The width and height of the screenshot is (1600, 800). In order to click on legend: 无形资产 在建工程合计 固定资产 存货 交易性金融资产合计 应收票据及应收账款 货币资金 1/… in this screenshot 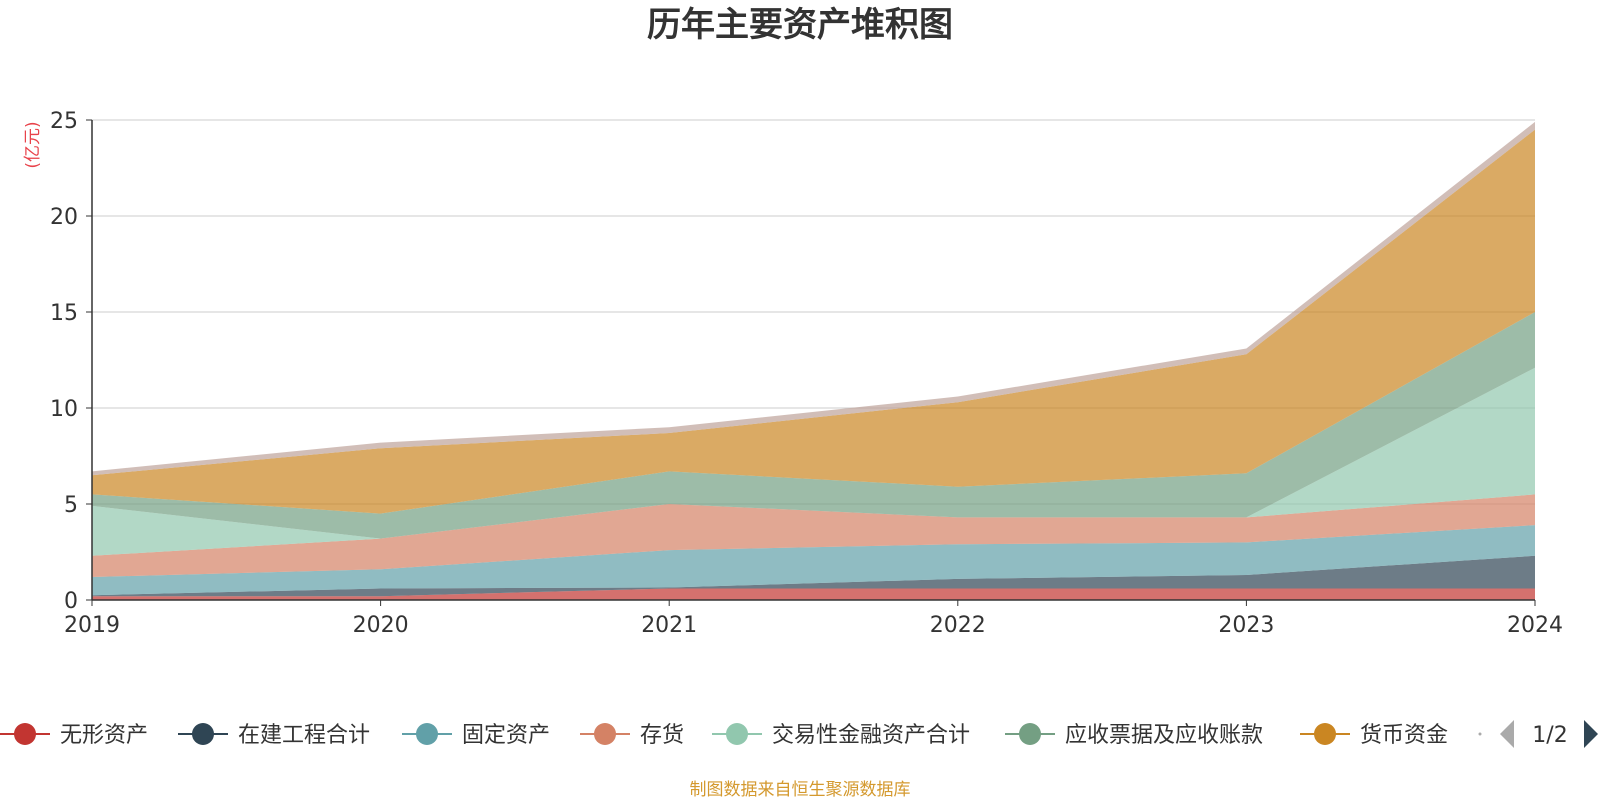, I will do `click(799, 734)`.